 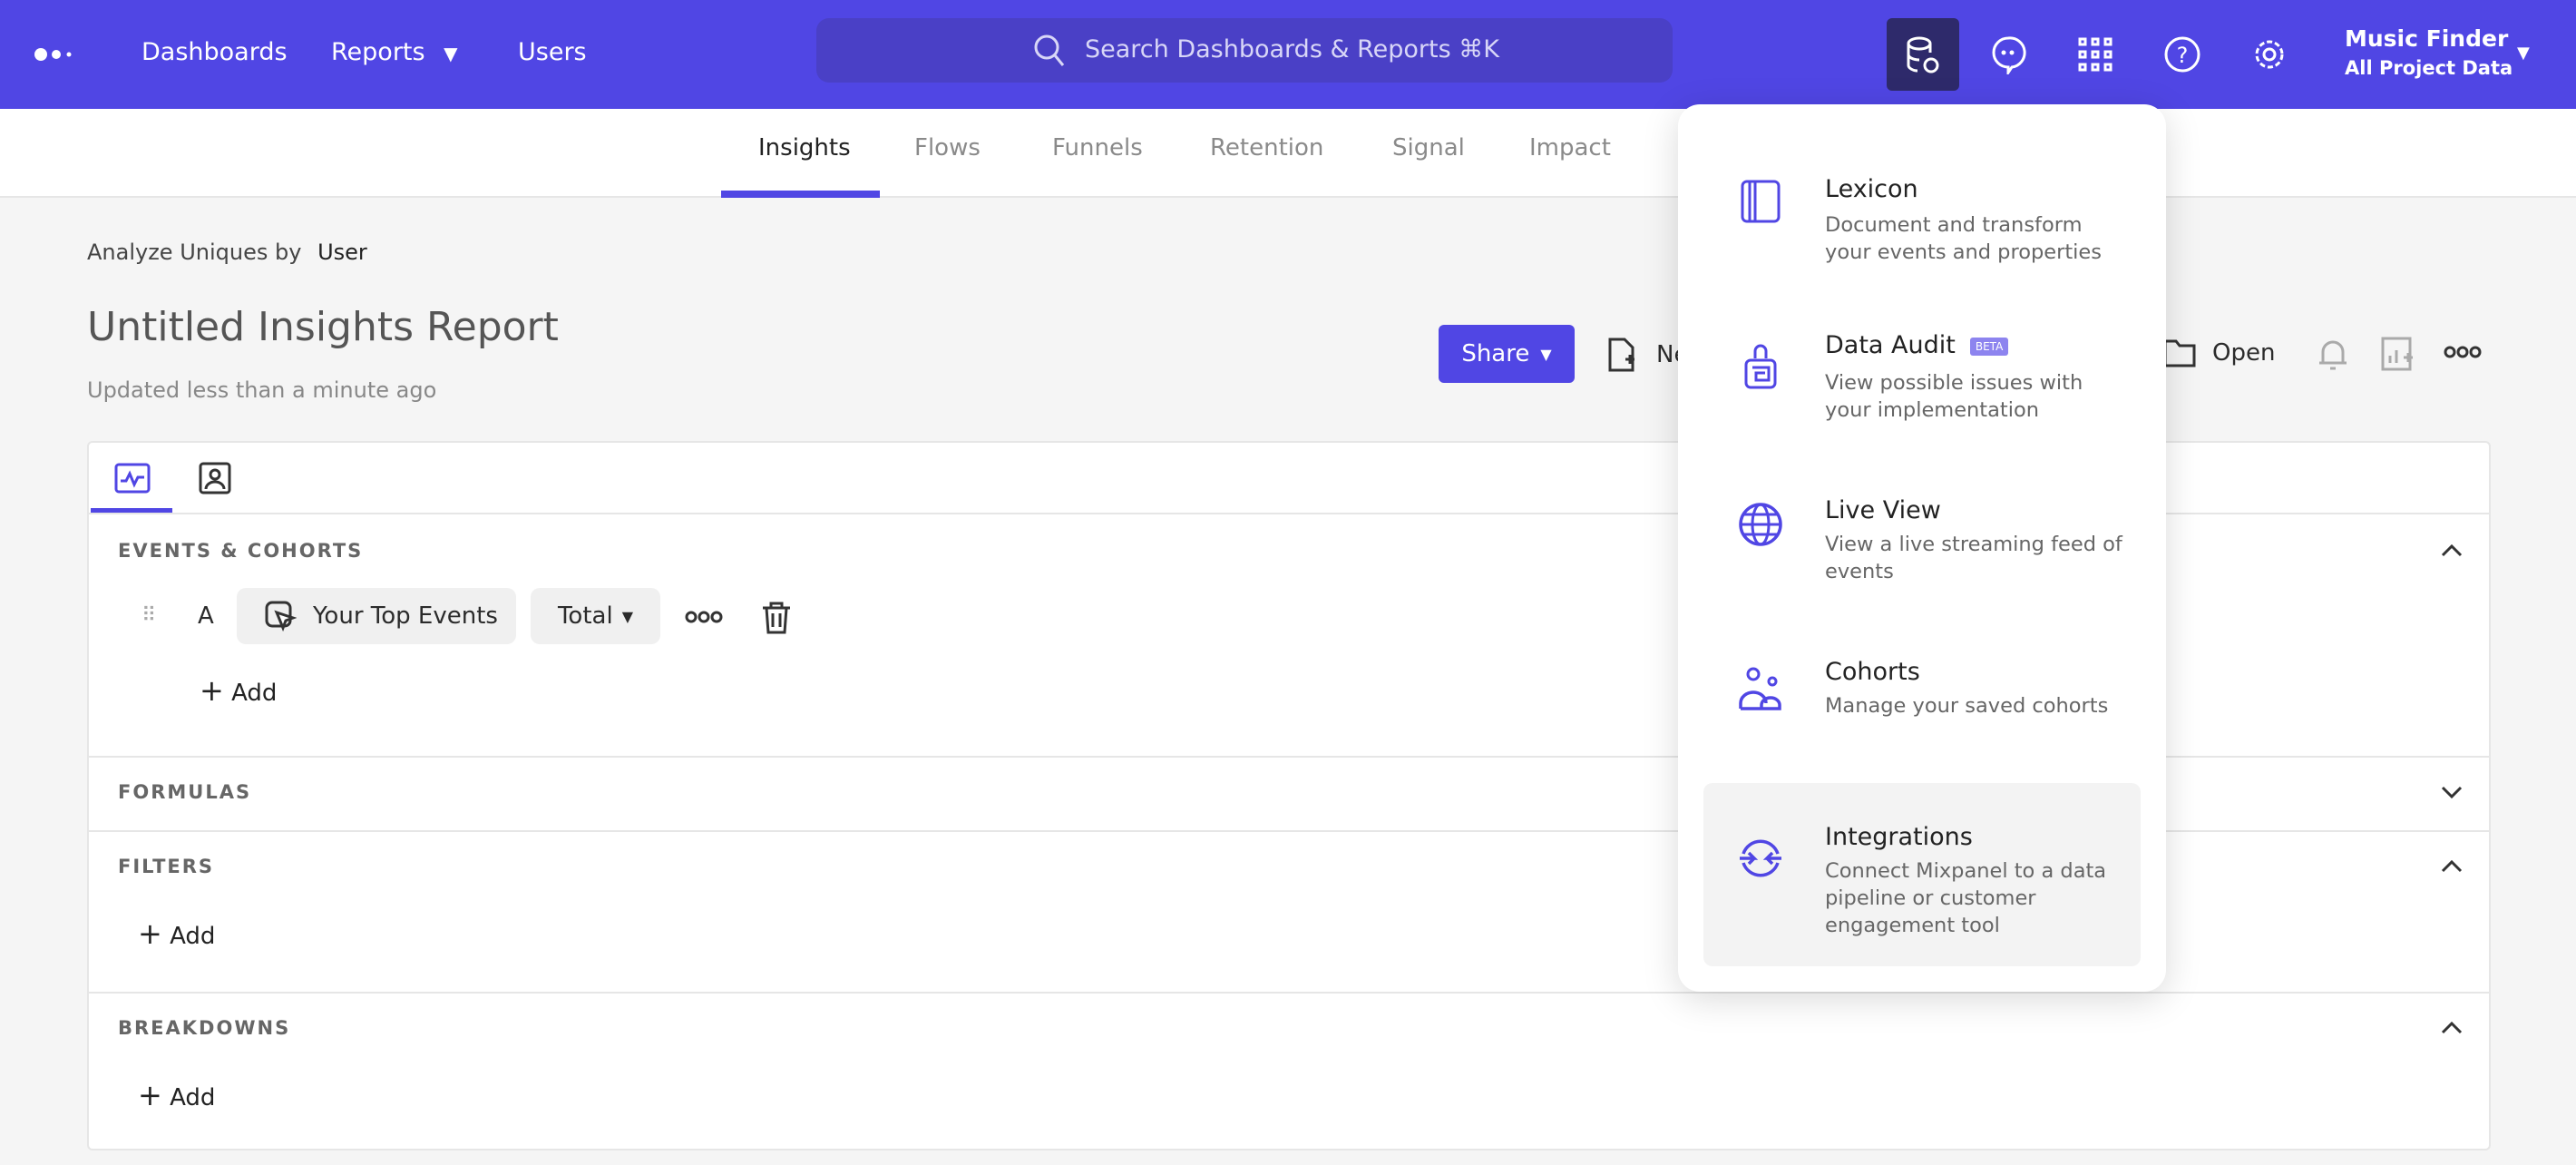 I want to click on add-event-button: + Add, so click(x=238, y=690).